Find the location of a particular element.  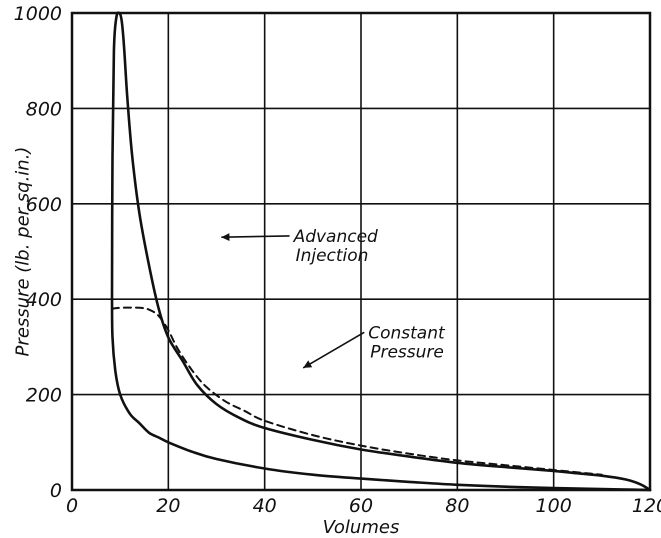

annotation-label: Constant is located at coordinates (407, 333).